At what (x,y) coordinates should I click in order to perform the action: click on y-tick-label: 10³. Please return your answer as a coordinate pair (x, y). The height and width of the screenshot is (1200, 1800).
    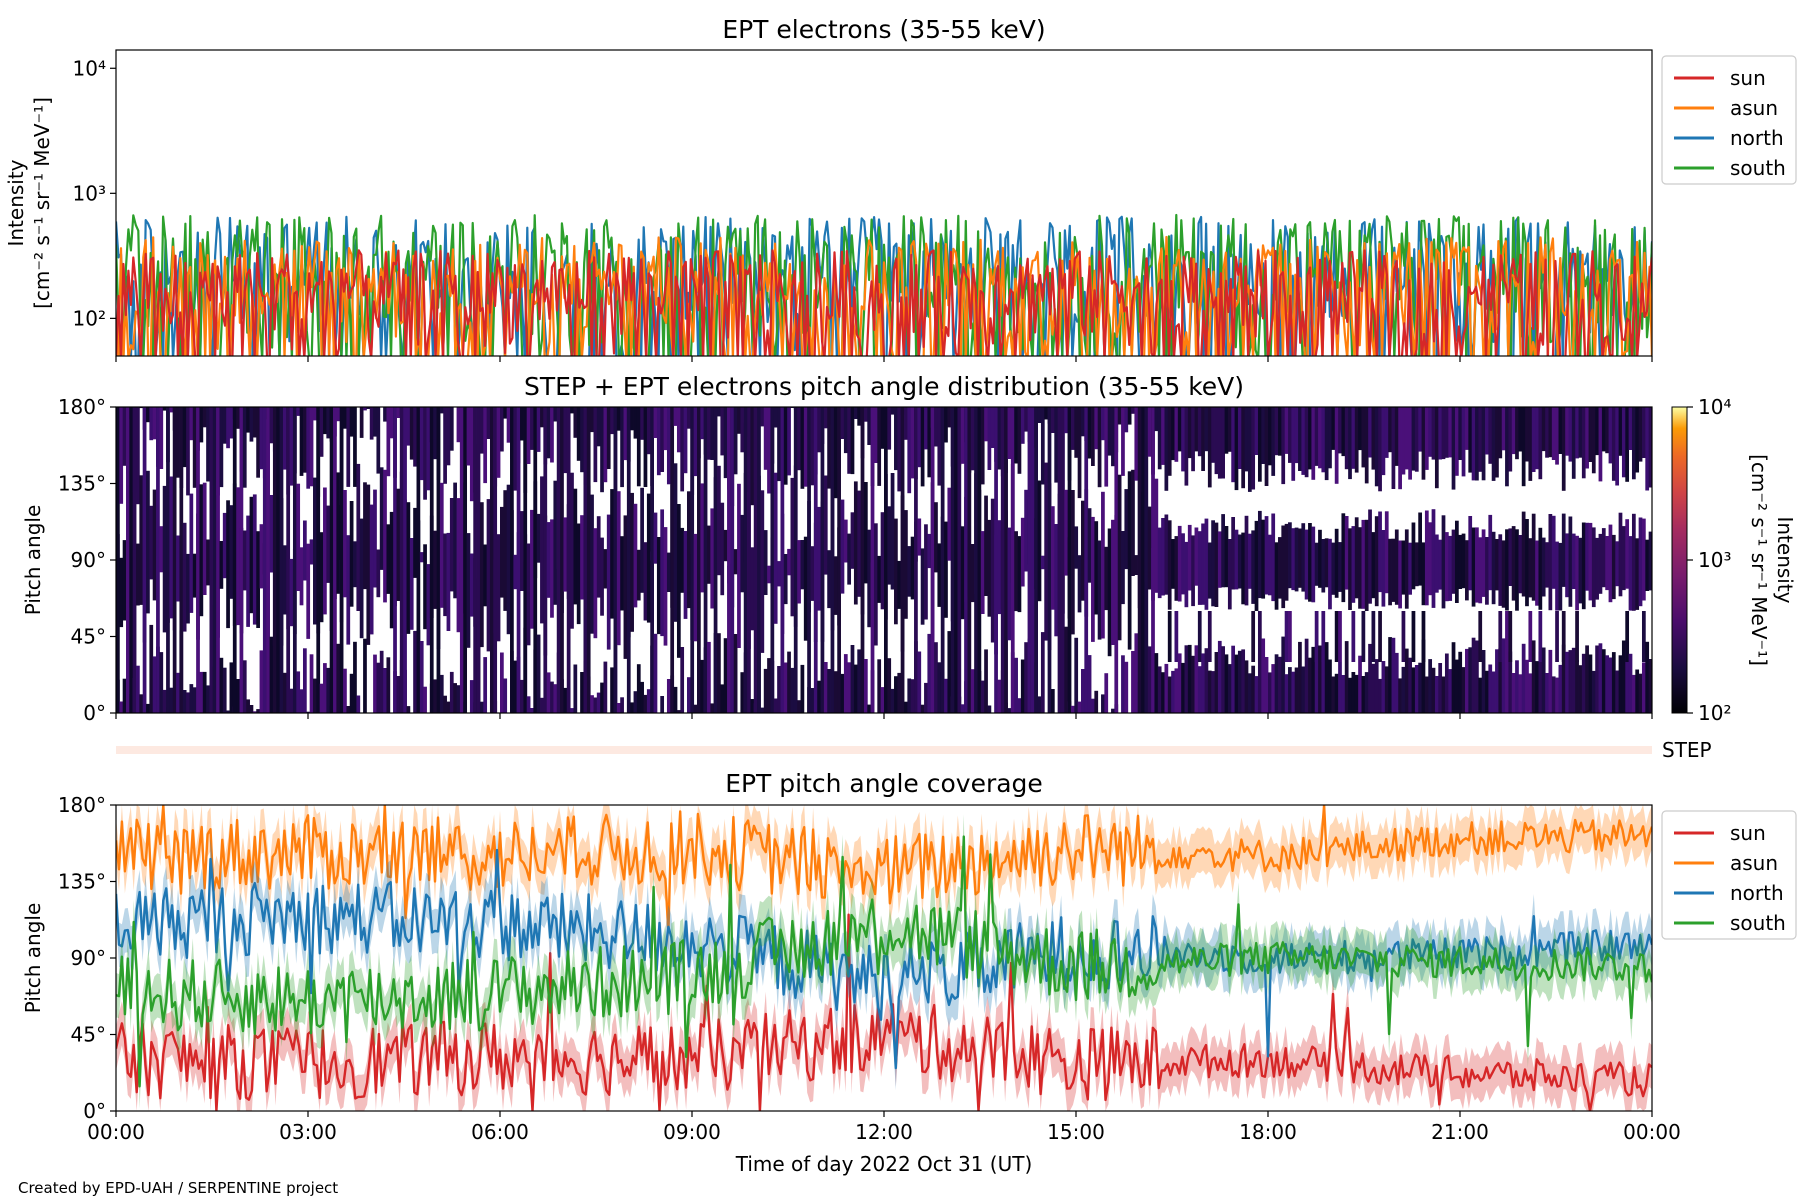
    Looking at the image, I should click on (89, 193).